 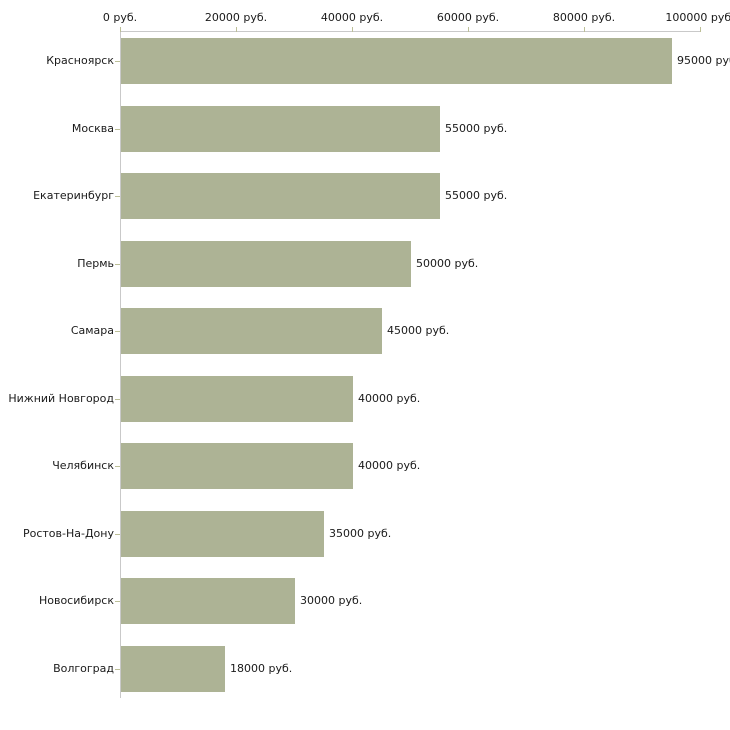 I want to click on bar-value-label: 35000 руб., so click(x=360, y=533).